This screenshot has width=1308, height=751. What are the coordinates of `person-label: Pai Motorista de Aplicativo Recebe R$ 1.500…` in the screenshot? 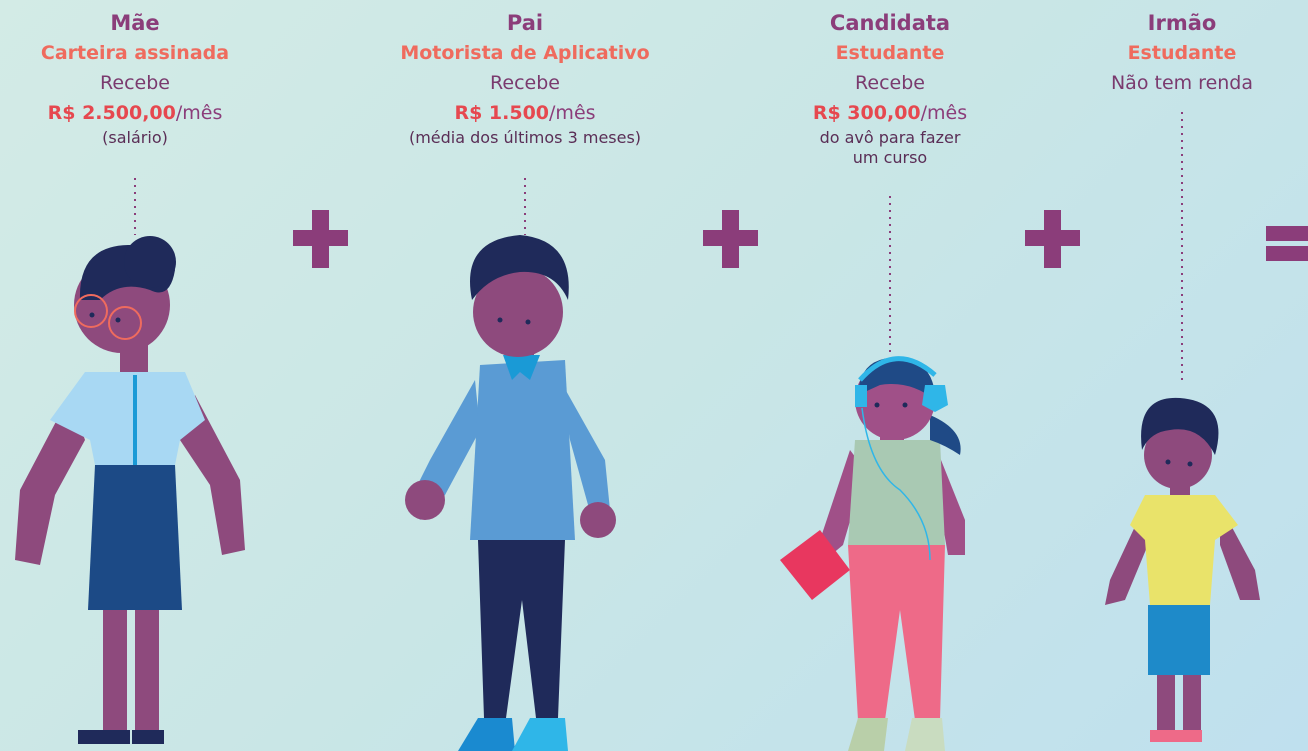 It's located at (525, 78).